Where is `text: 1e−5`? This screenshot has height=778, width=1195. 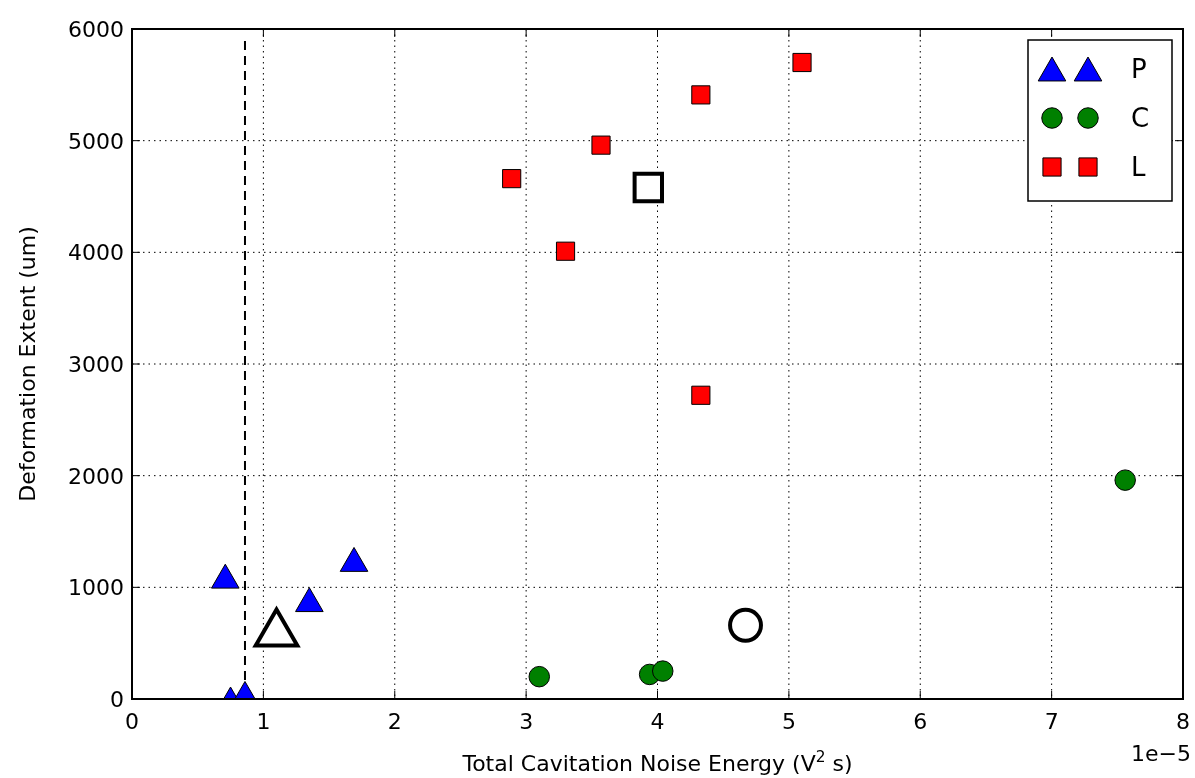 text: 1e−5 is located at coordinates (1161, 753).